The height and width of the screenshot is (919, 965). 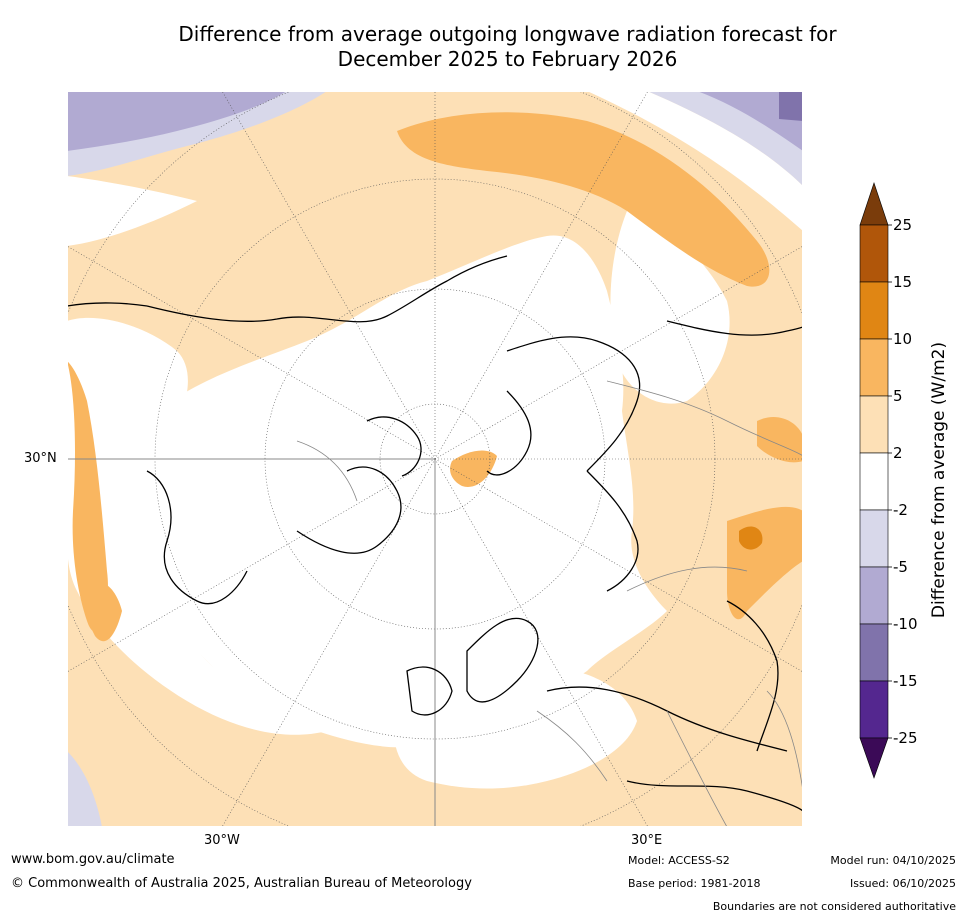 I want to click on anomaly-5-10-barents, so click(x=473, y=468).